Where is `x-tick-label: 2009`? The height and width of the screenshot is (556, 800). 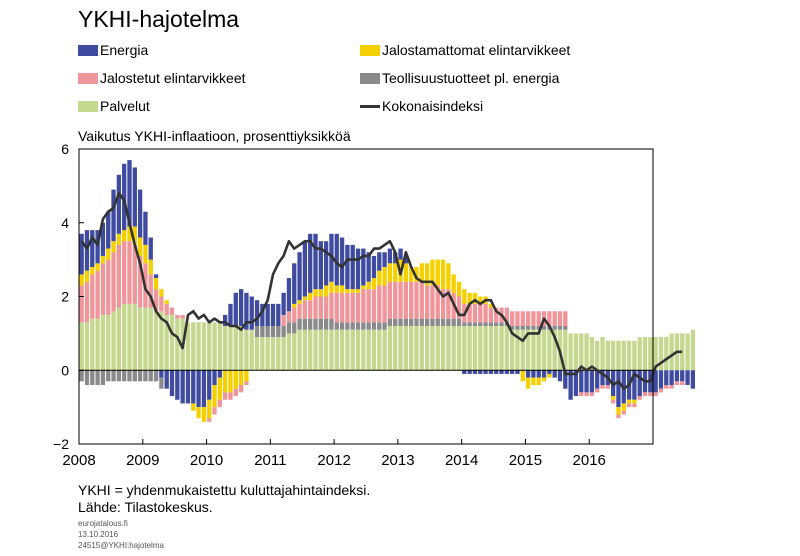 x-tick-label: 2009 is located at coordinates (142, 460).